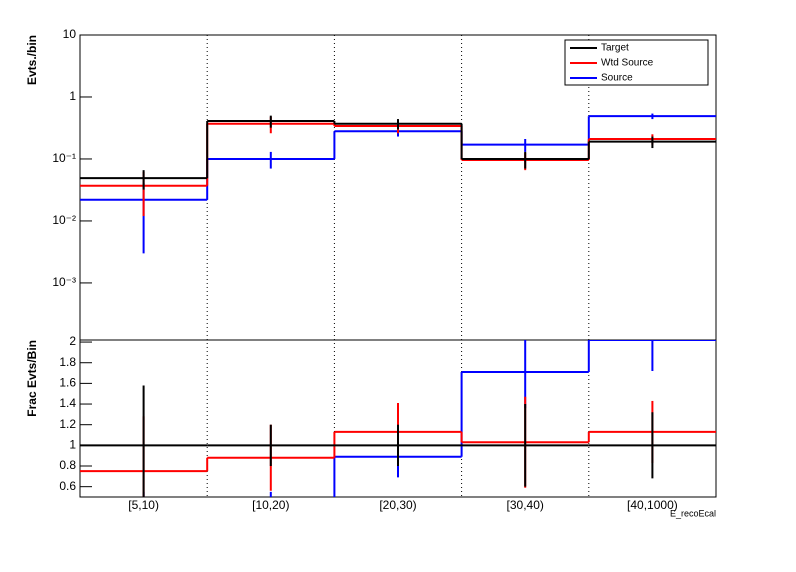 The height and width of the screenshot is (572, 796). What do you see at coordinates (64, 220) in the screenshot?
I see `y-tick-label: 10⁻²` at bounding box center [64, 220].